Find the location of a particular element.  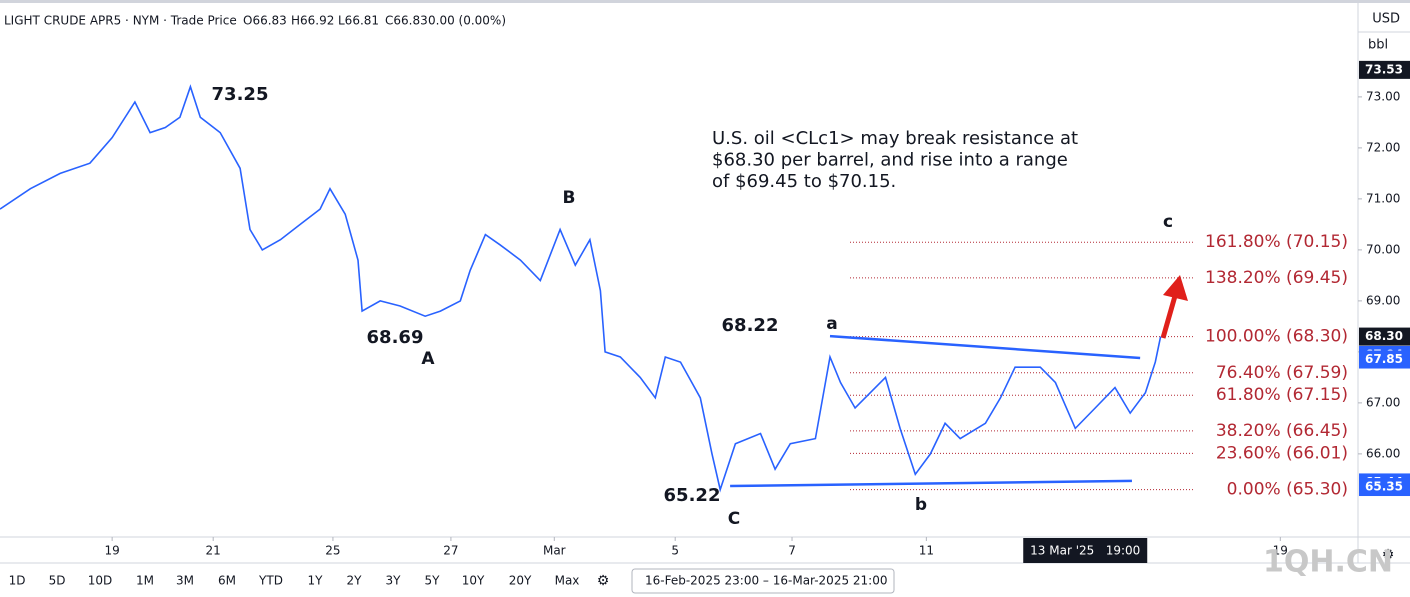

ohlc-value: O66.83 is located at coordinates (265, 21).